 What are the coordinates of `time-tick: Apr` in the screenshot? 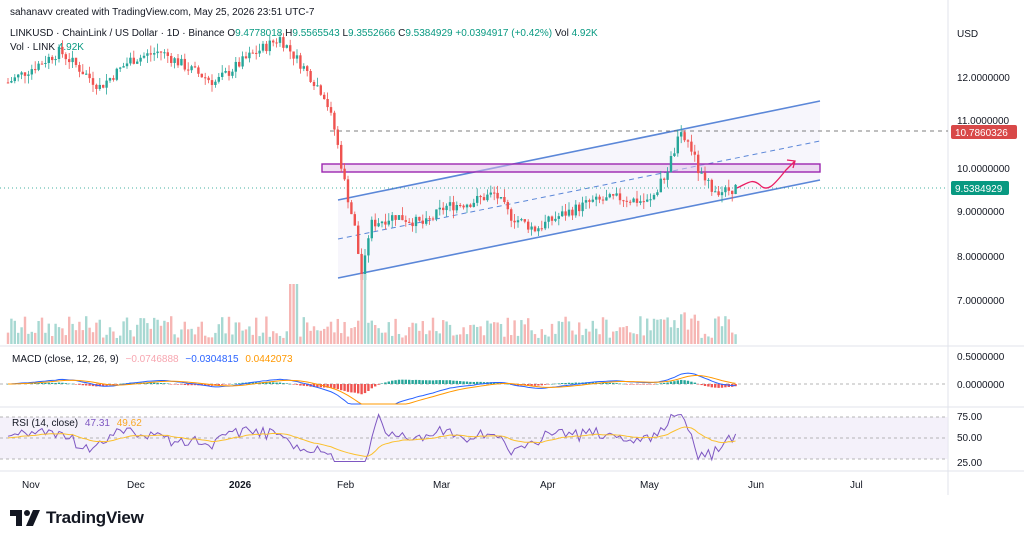 It's located at (548, 485).